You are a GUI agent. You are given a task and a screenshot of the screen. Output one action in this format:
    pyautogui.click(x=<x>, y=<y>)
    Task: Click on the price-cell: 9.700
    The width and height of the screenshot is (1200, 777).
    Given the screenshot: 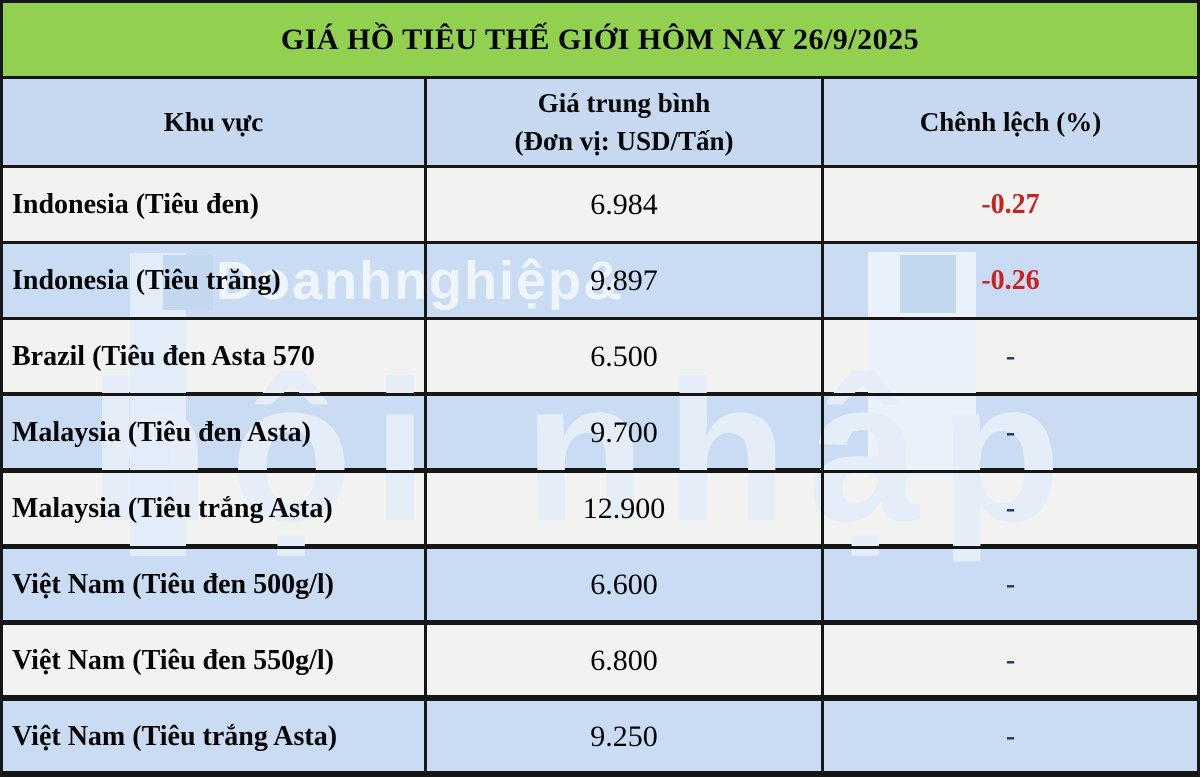 What is the action you would take?
    pyautogui.click(x=624, y=433)
    